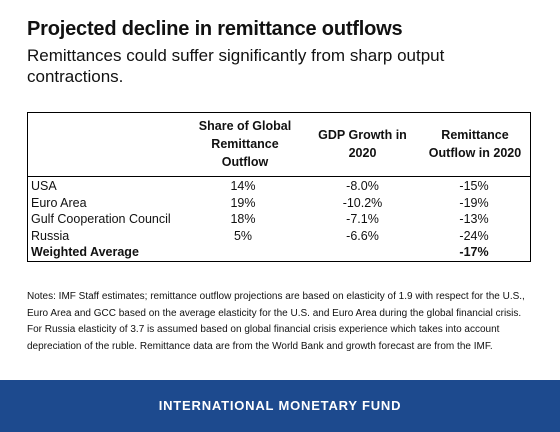  What do you see at coordinates (243, 219) in the screenshot?
I see `cell: 18%` at bounding box center [243, 219].